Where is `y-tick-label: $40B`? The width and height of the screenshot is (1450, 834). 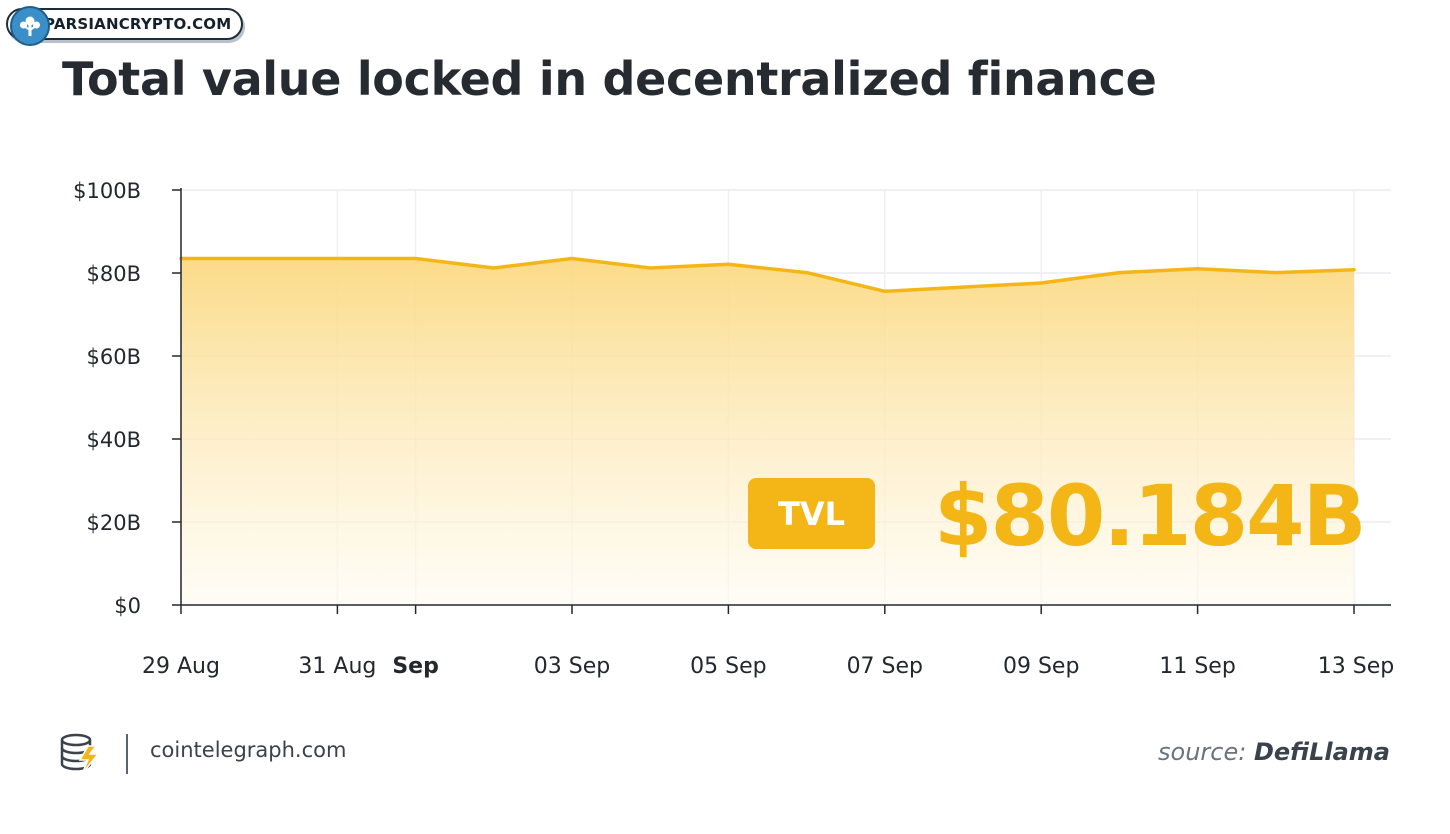 y-tick-label: $40B is located at coordinates (114, 440).